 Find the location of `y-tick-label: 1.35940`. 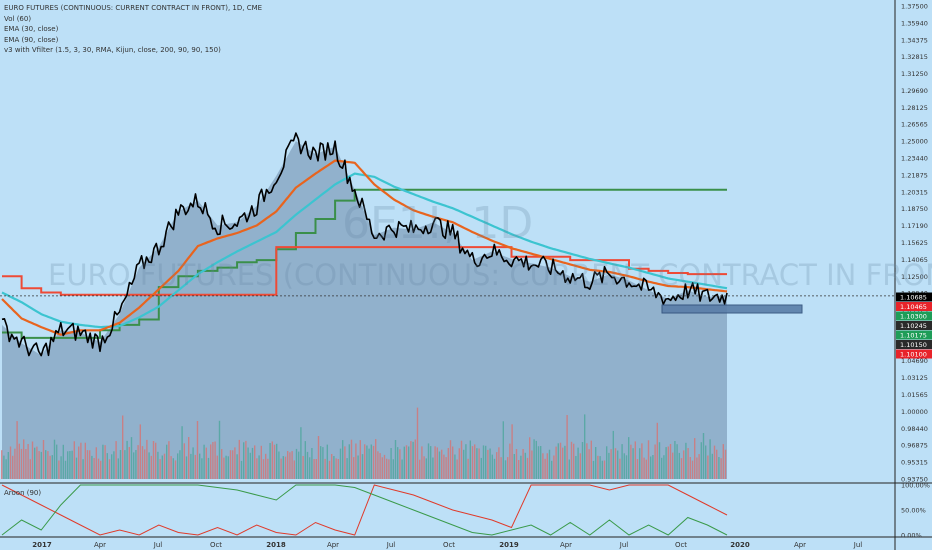

y-tick-label: 1.35940 is located at coordinates (914, 23).